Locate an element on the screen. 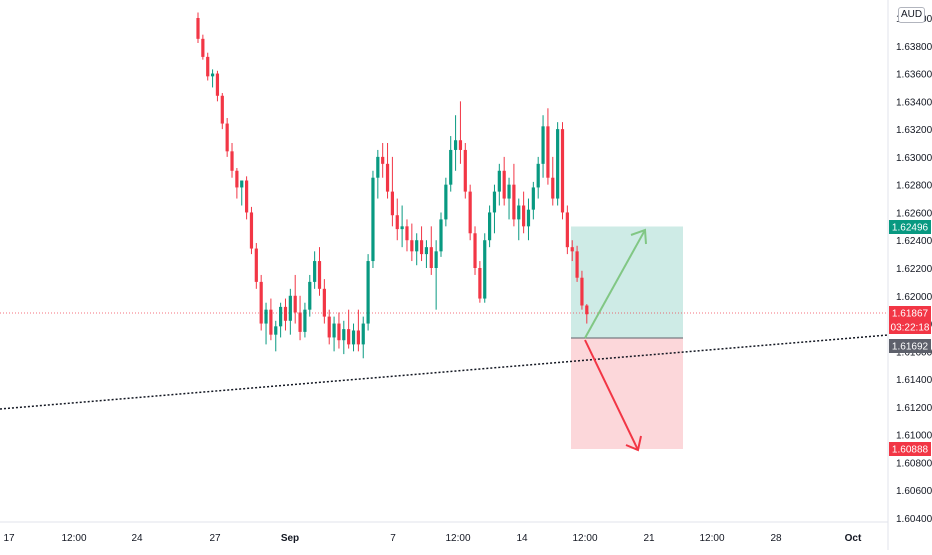 The image size is (932, 555). price-label-last is located at coordinates (910, 313).